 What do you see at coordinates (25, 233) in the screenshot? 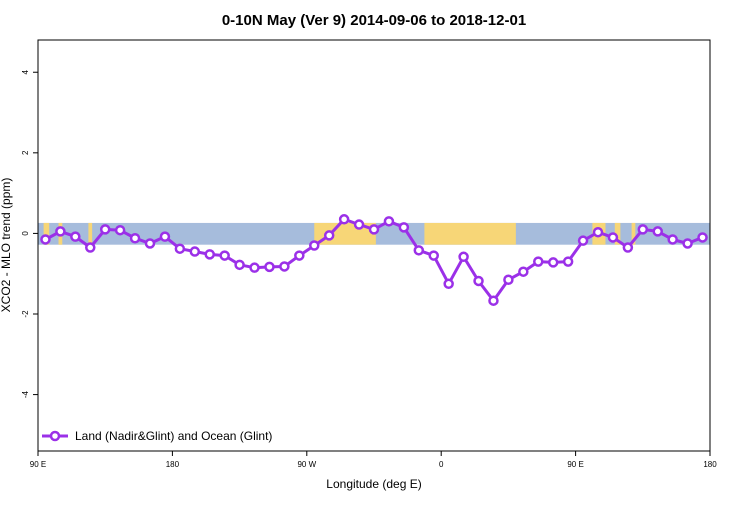
I see `y-tick-label: 0` at bounding box center [25, 233].